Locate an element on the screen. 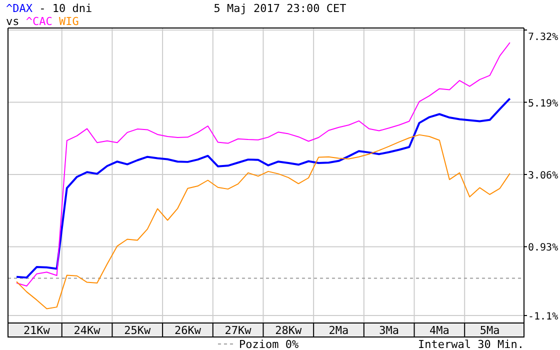 This screenshot has width=560, height=350. x-tick-label: 5Ma is located at coordinates (490, 330).